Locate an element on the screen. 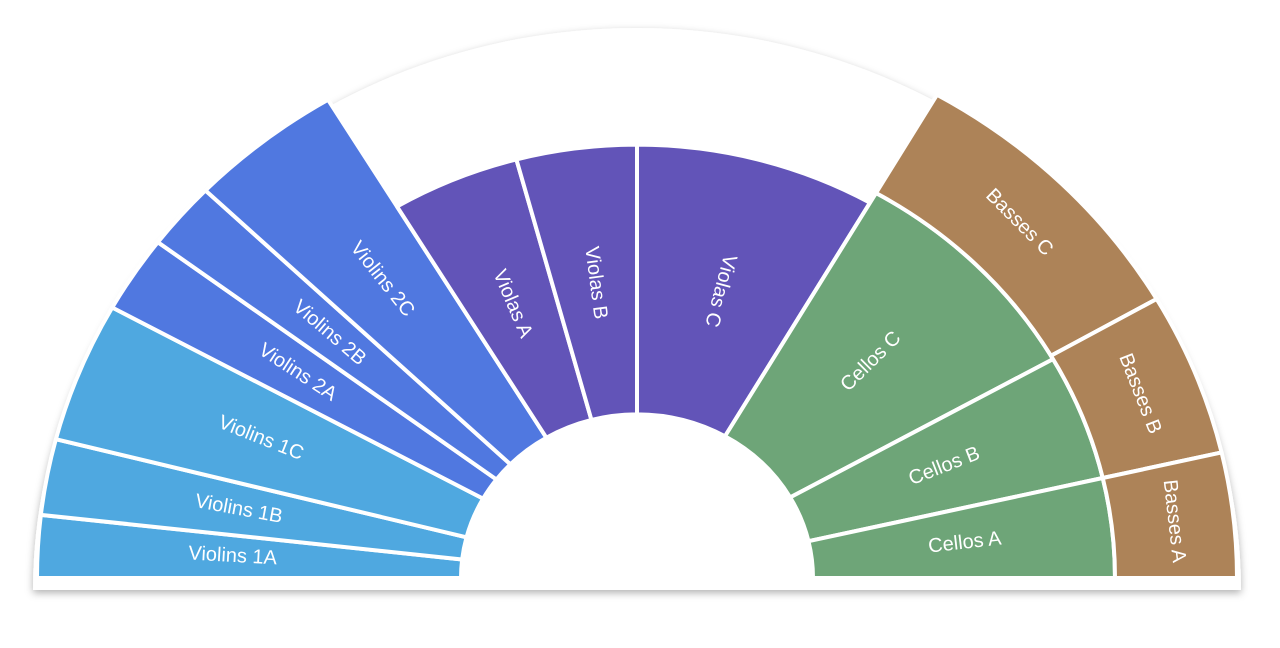 This screenshot has height=648, width=1280. section-label: Violins 1A is located at coordinates (233, 555).